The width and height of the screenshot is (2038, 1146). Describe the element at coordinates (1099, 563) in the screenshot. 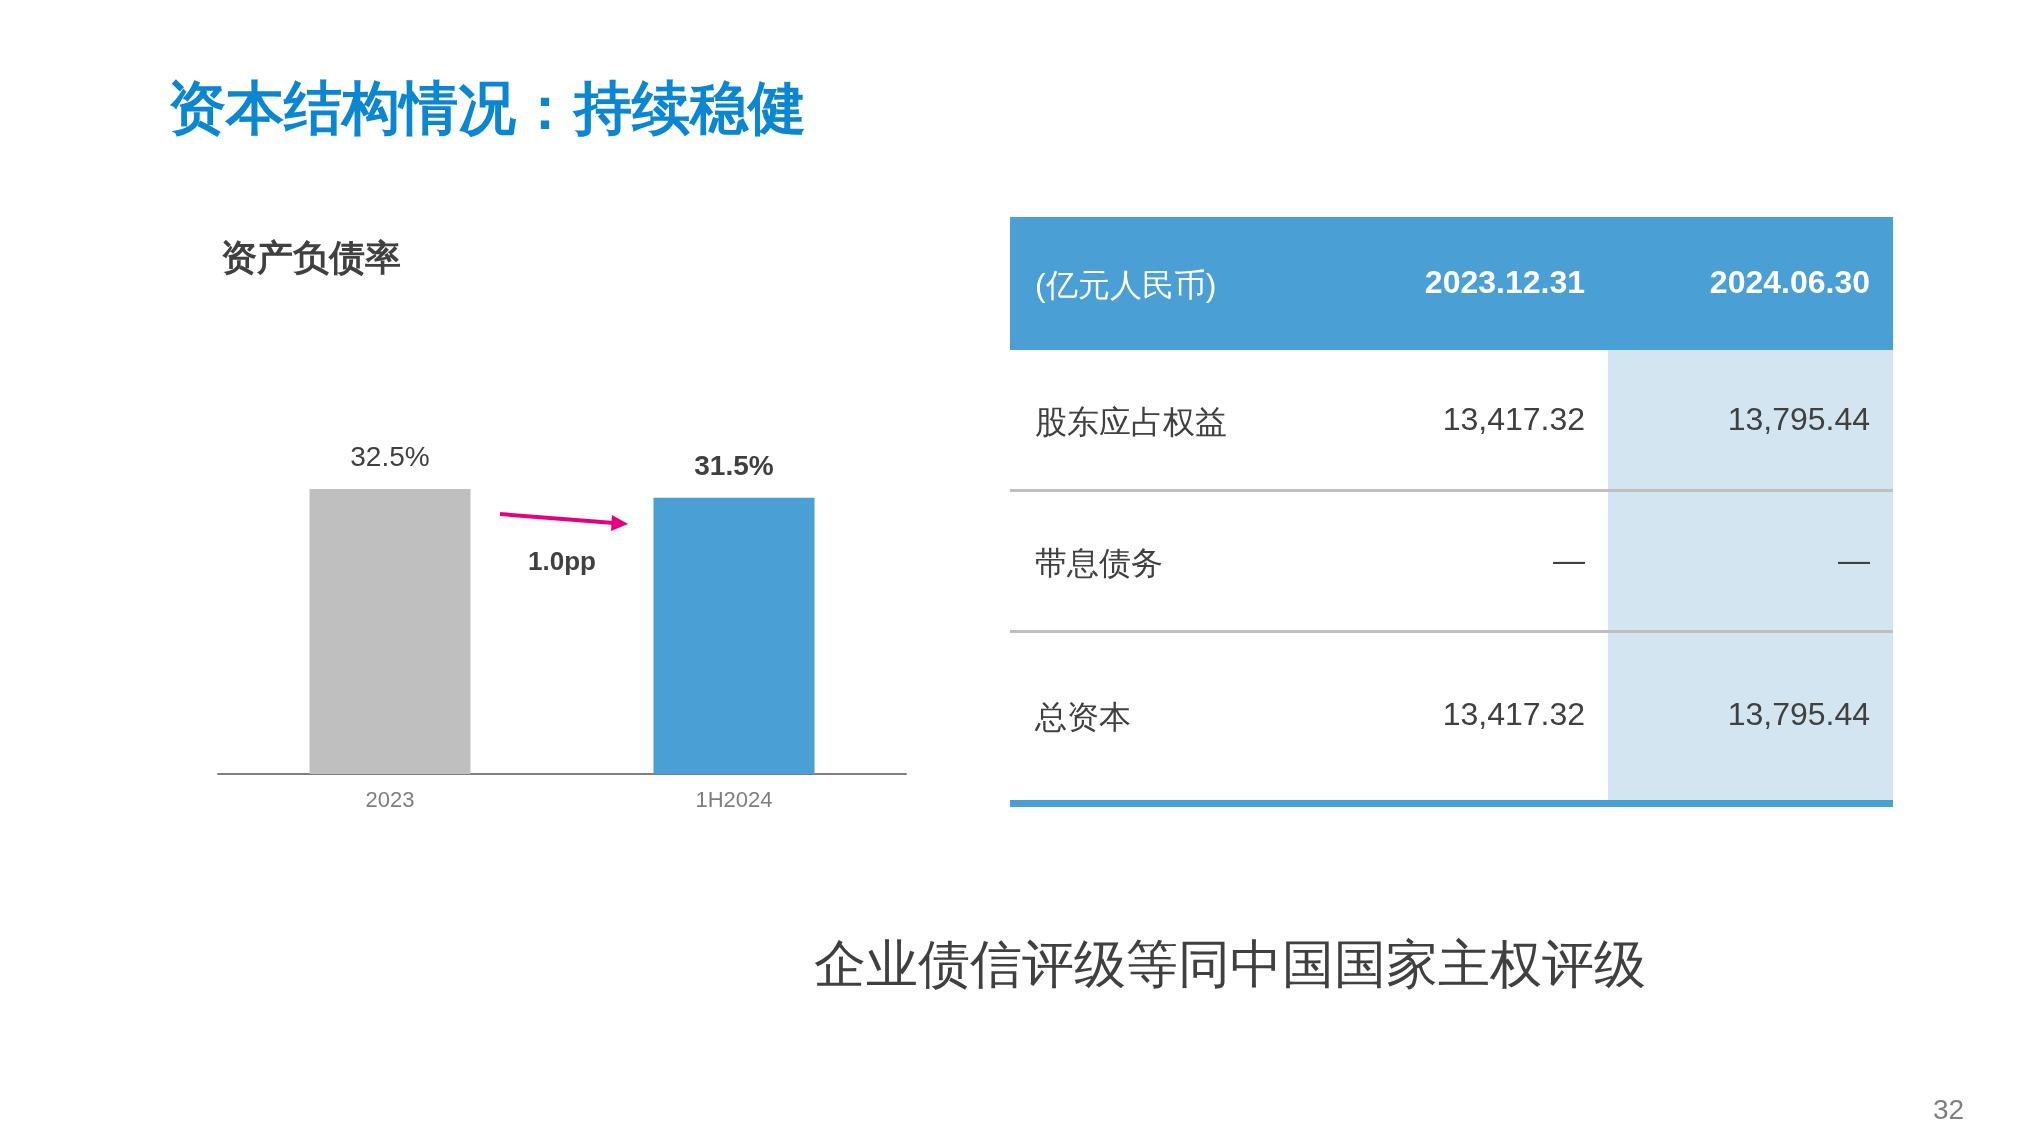

I see `text: 带息债务` at that location.